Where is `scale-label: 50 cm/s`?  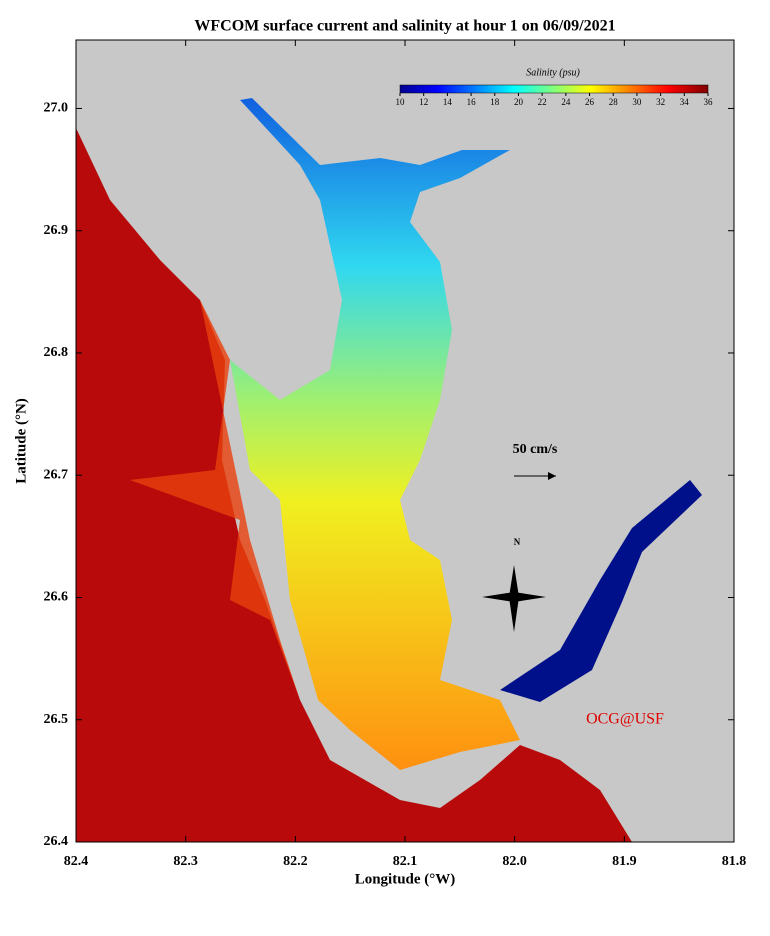 scale-label: 50 cm/s is located at coordinates (535, 449).